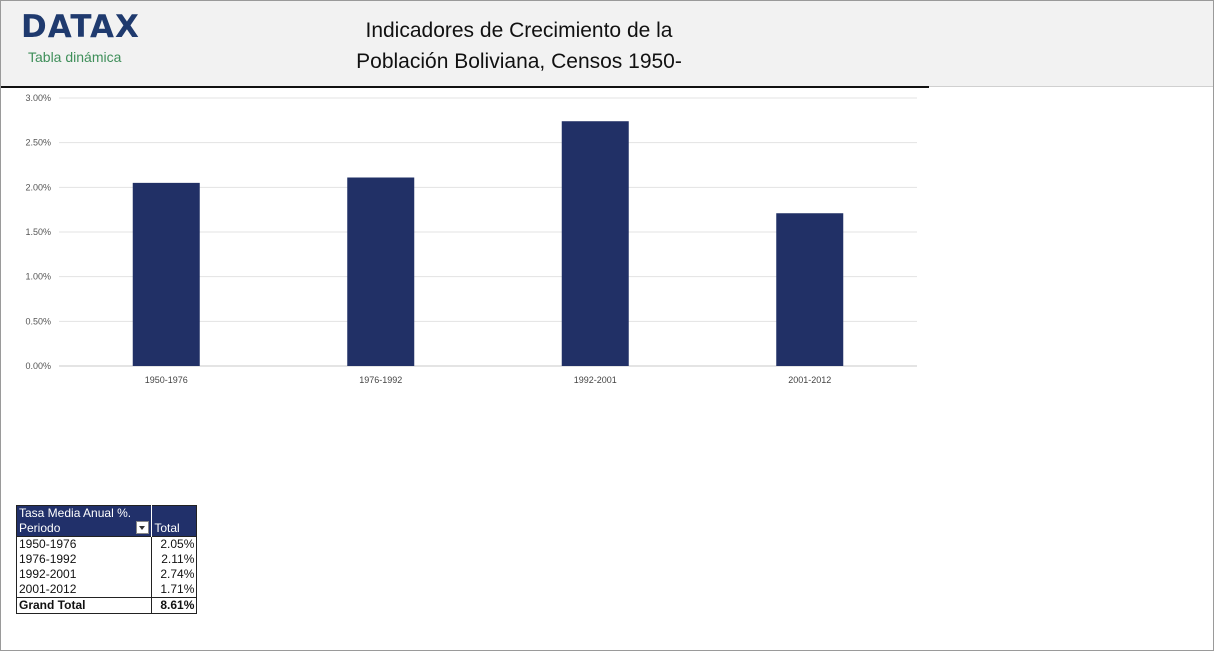 Image resolution: width=1214 pixels, height=651 pixels. Describe the element at coordinates (48, 574) in the screenshot. I see `pivot-row-label: 1992-2001` at that location.